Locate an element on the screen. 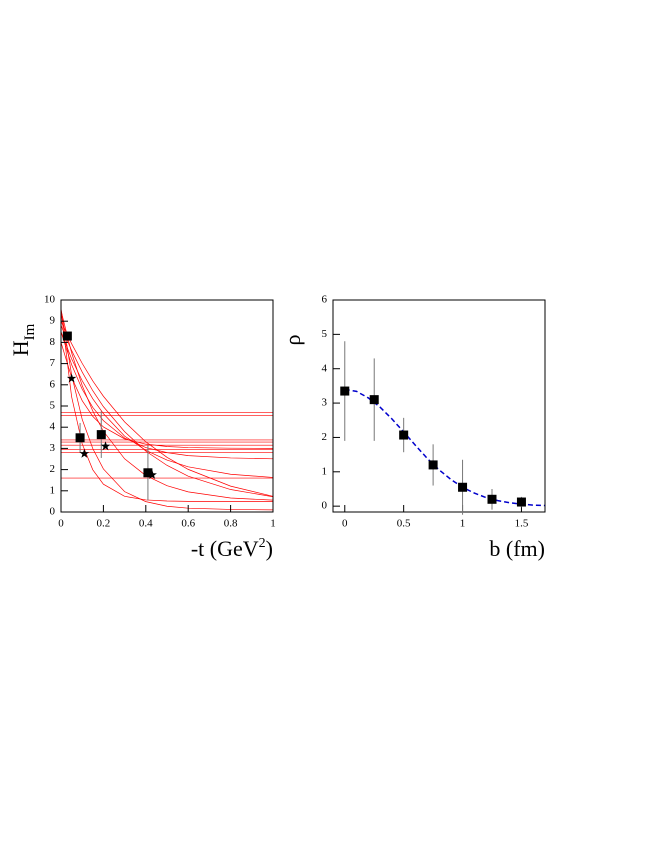 Image resolution: width=654 pixels, height=846 pixels. y-axis-label: ρ is located at coordinates (292, 339).